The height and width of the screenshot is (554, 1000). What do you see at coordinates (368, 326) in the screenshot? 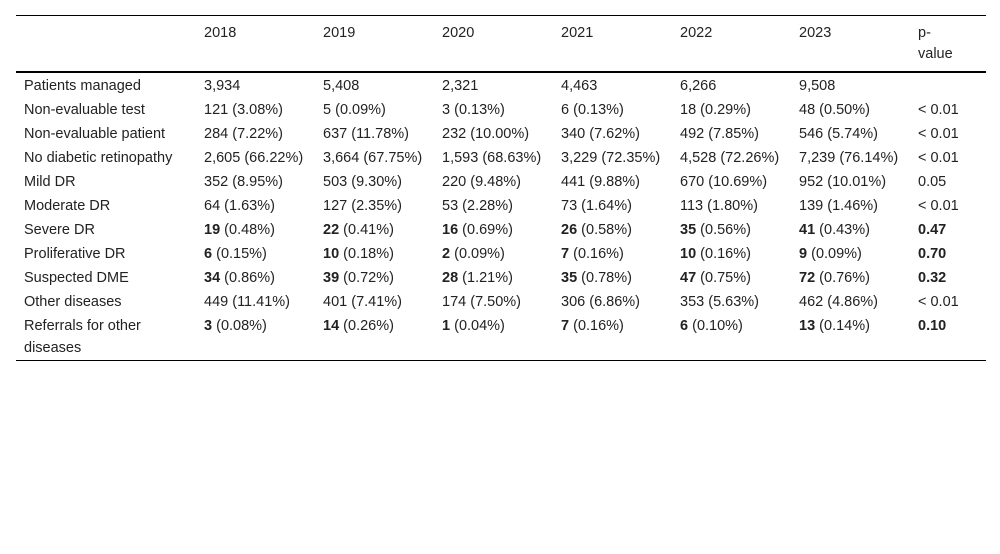
I see `cell-percent: (0.26%)` at bounding box center [368, 326].